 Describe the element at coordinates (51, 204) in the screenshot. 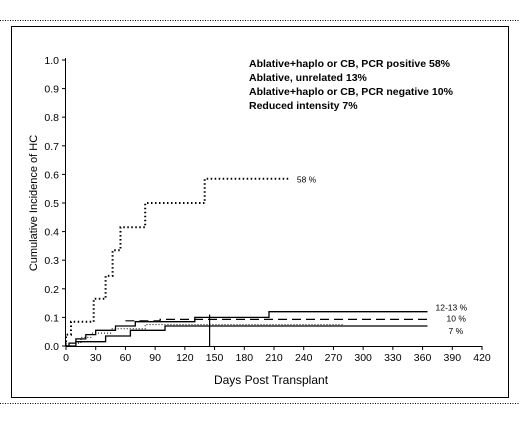

I see `y-tick-label: 0.5` at that location.